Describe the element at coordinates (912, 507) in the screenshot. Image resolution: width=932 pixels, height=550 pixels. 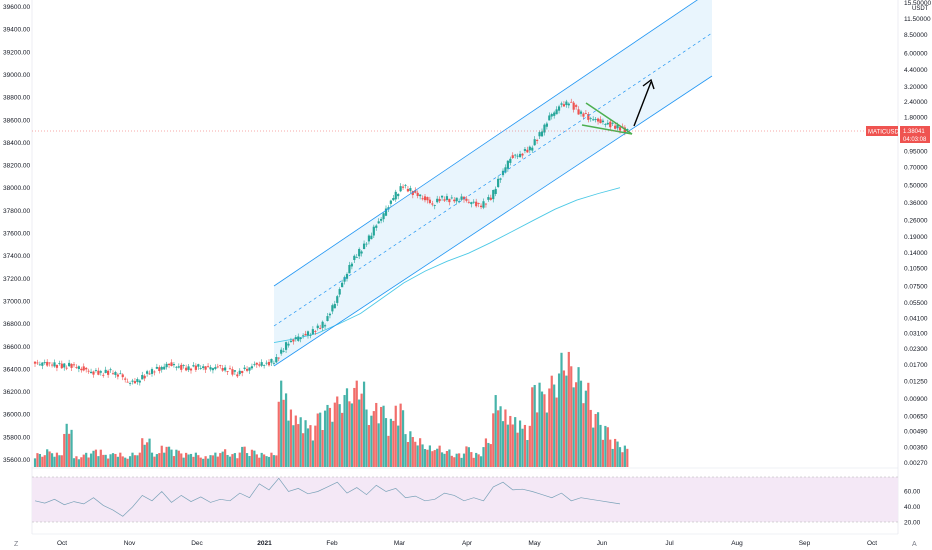
I see `rsi-tick-label: 40.00` at that location.